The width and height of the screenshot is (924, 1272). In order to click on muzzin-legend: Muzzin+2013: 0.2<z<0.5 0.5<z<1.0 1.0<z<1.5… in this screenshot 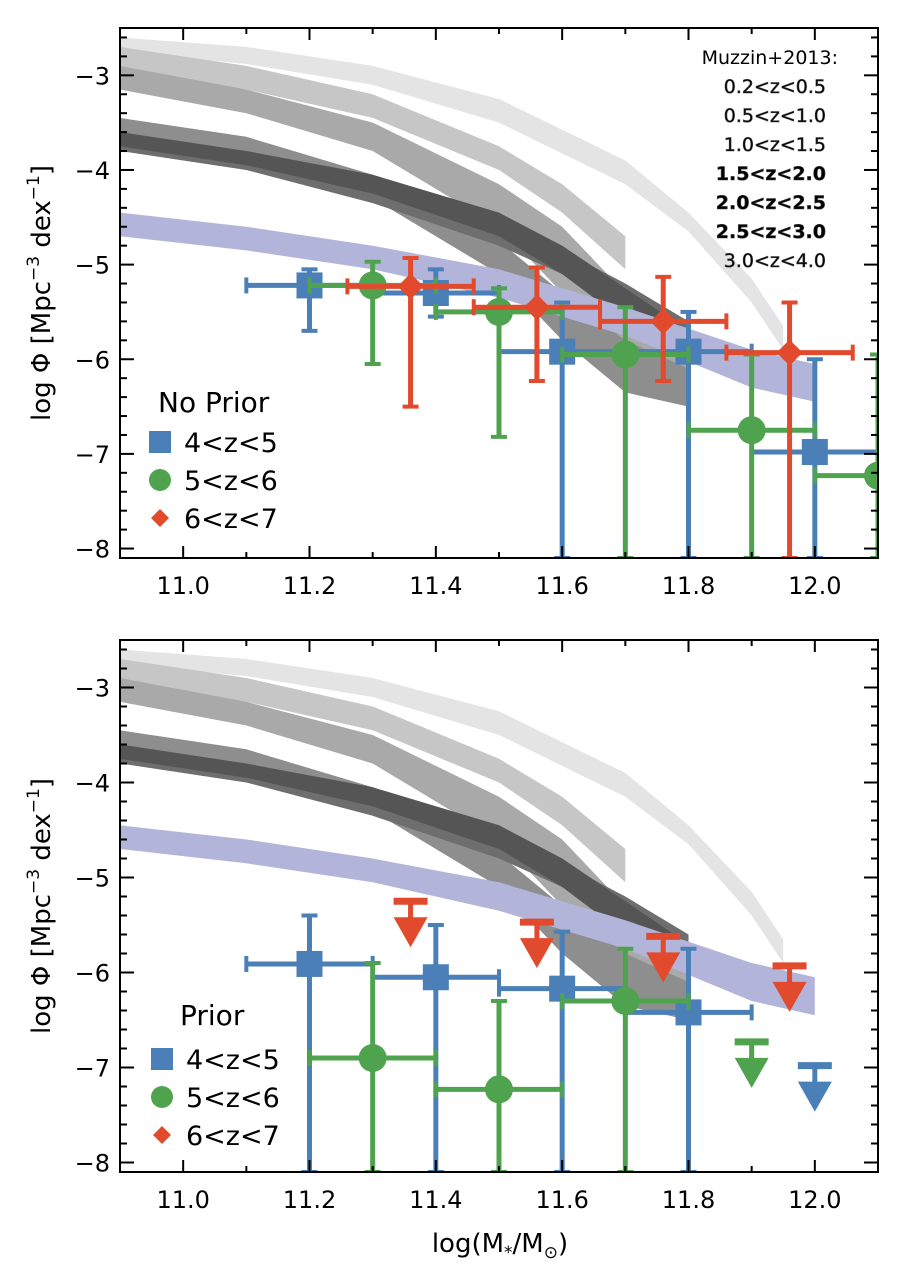, I will do `click(770, 159)`.